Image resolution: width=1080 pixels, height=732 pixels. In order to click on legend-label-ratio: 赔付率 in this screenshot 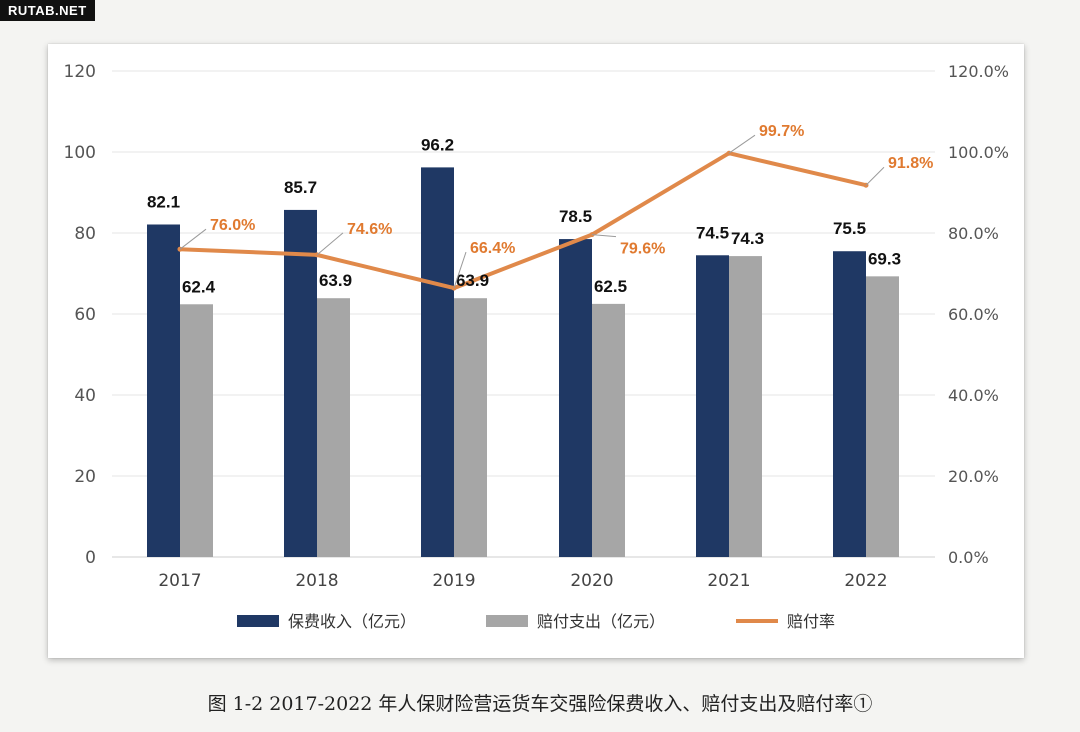, I will do `click(811, 621)`.